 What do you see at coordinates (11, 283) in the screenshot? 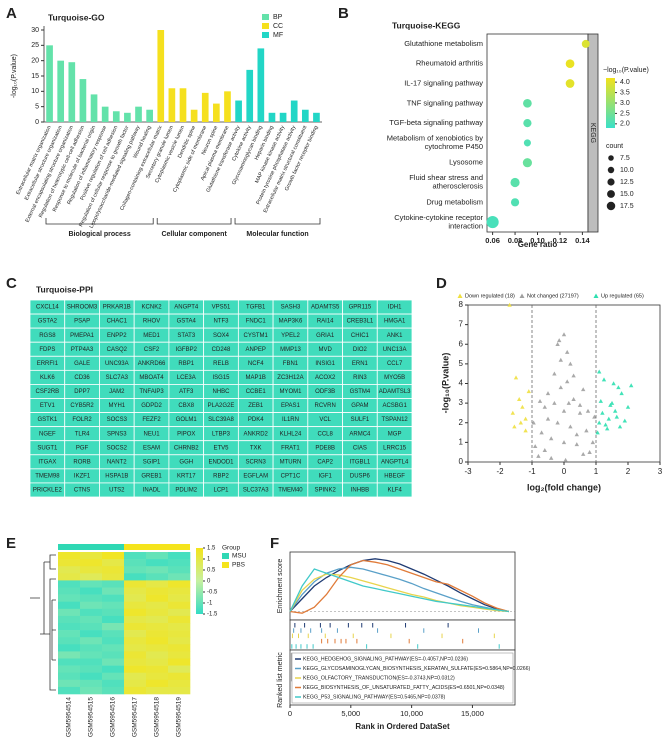
I see `panel-letter: C` at bounding box center [11, 283].